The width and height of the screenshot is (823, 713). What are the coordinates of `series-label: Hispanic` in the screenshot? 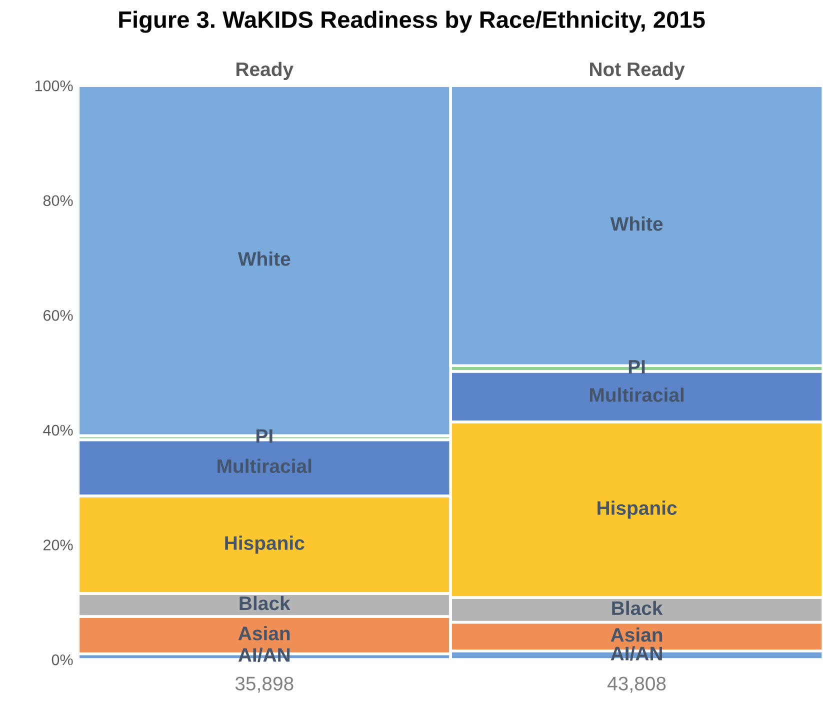 It's located at (264, 545).